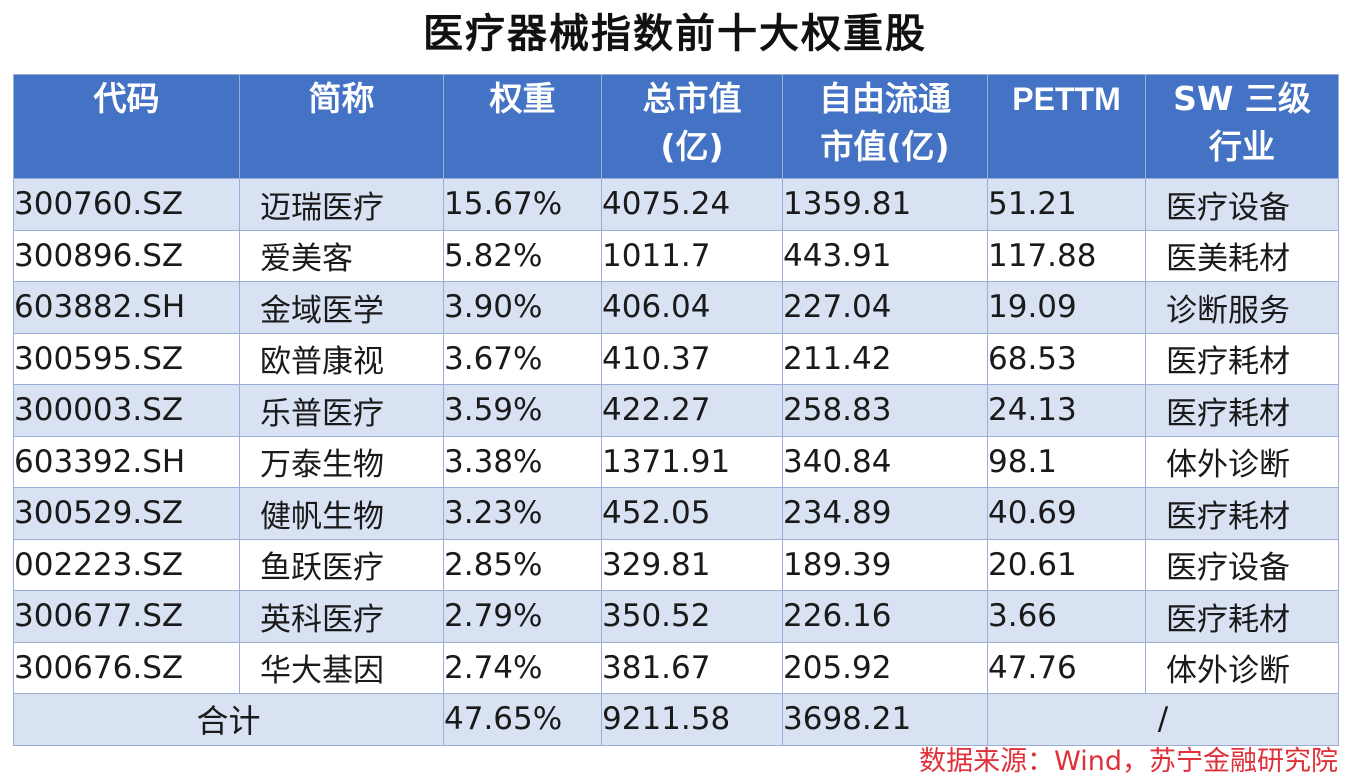 This screenshot has height=784, width=1350. Describe the element at coordinates (885, 98) in the screenshot. I see `header-float-market-cap-line1: 自由流通` at that location.